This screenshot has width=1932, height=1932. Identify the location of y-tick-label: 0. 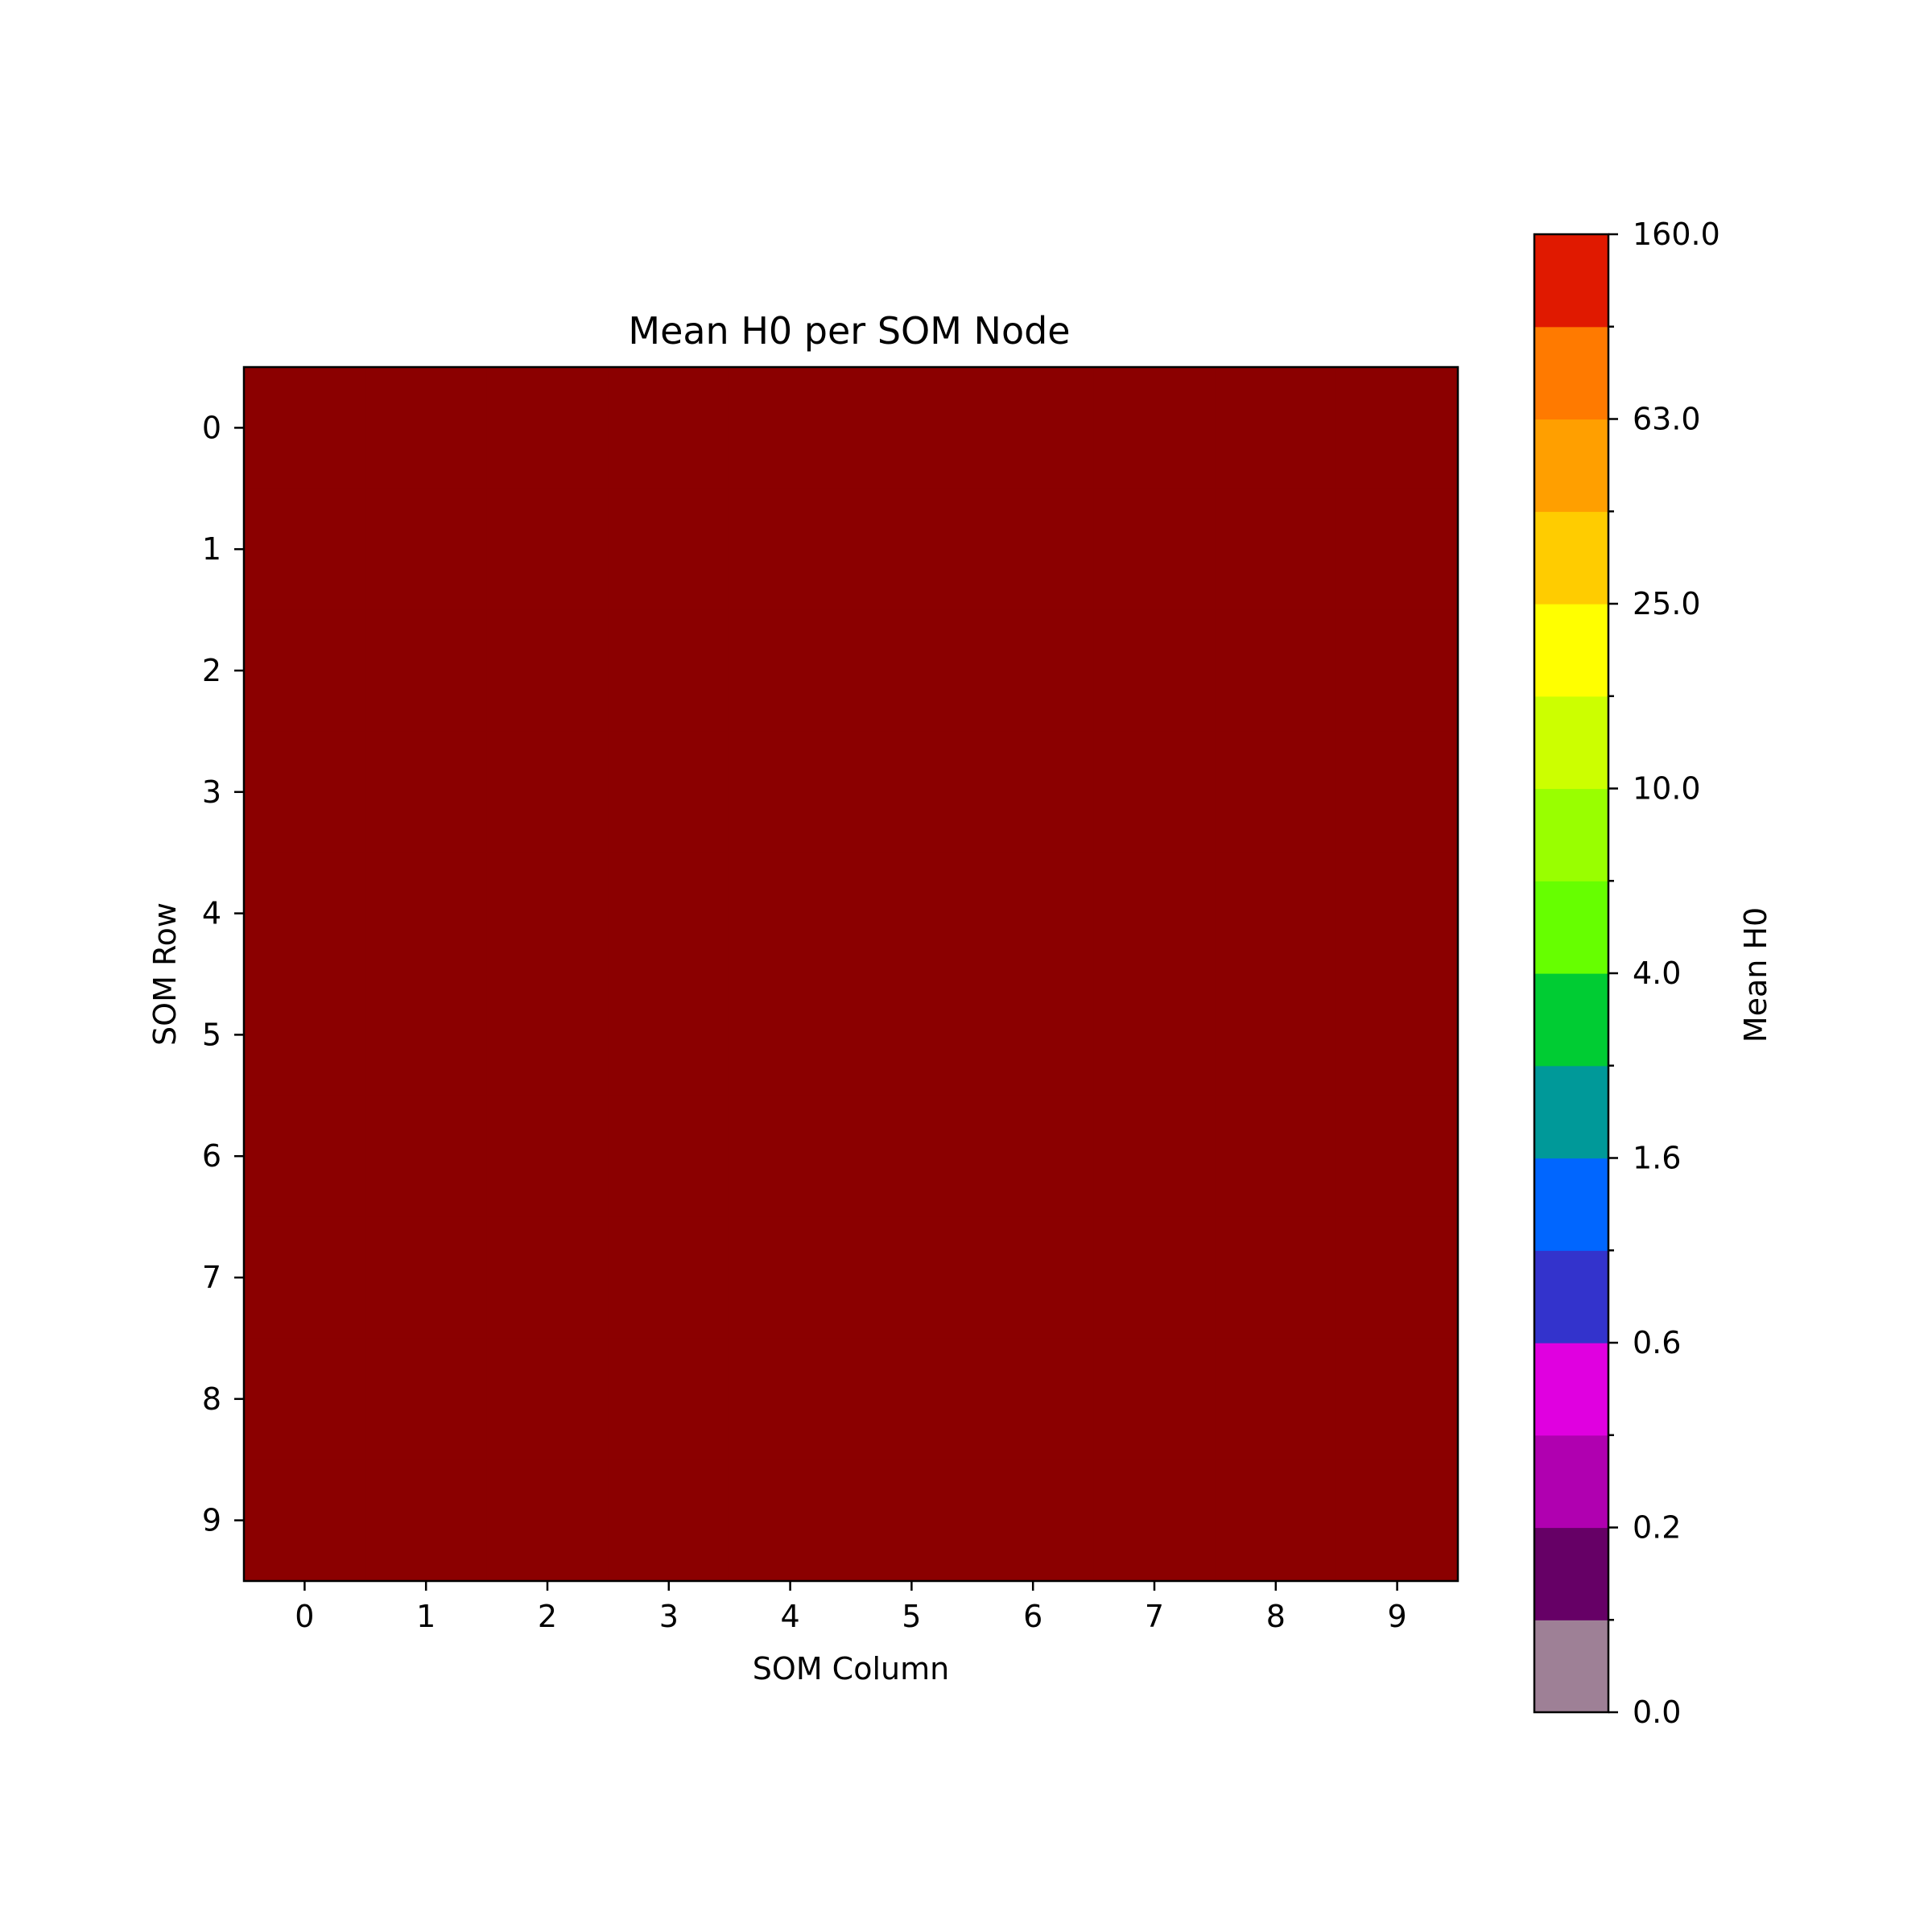
(211, 427).